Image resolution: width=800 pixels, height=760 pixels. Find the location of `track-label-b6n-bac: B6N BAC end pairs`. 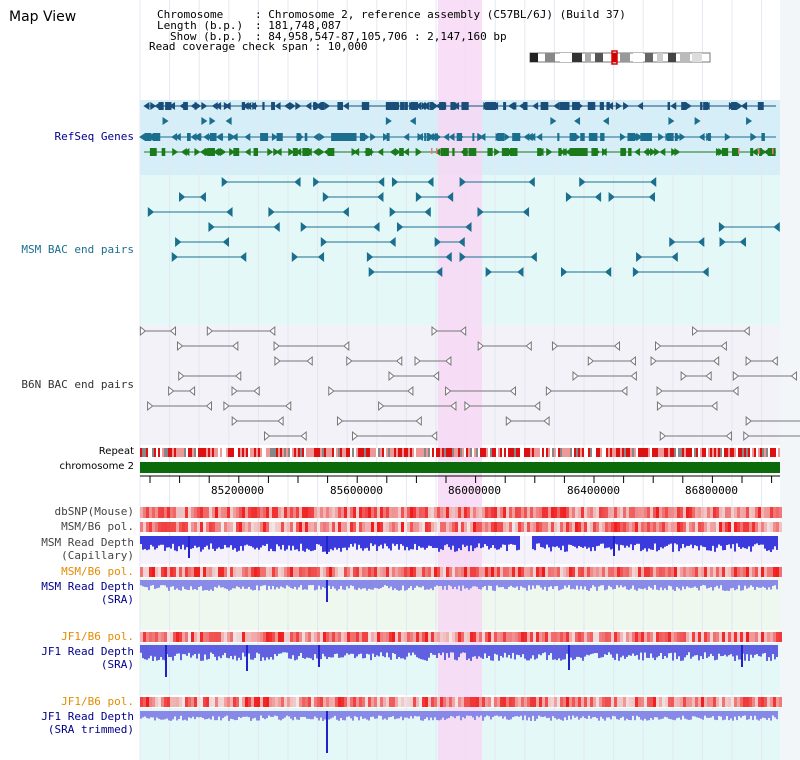

track-label-b6n-bac: B6N BAC end pairs is located at coordinates (77, 384).